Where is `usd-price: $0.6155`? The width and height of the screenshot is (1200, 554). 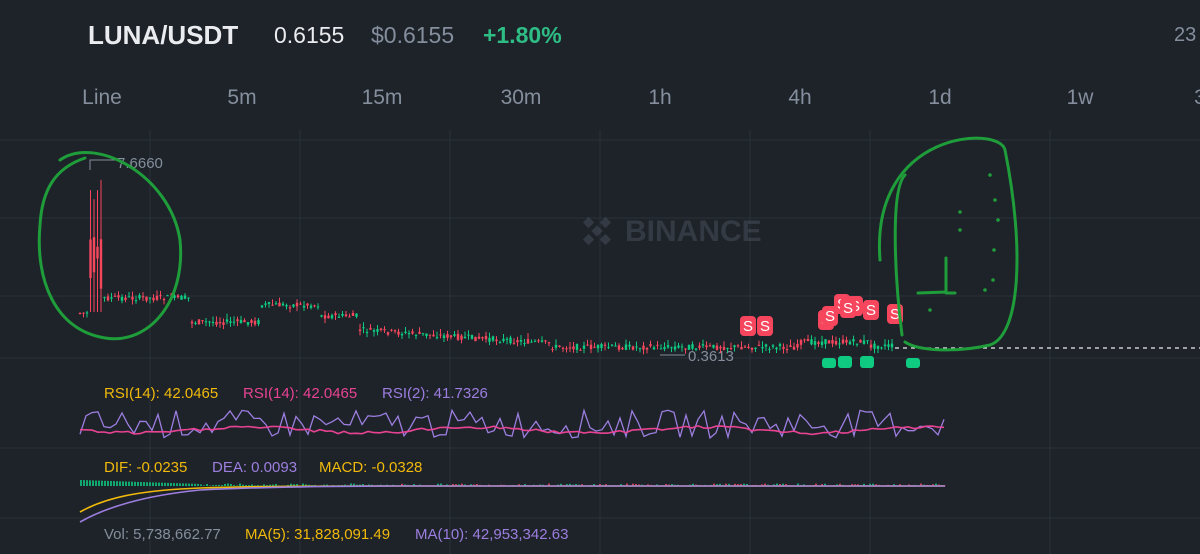
usd-price: $0.6155 is located at coordinates (413, 35).